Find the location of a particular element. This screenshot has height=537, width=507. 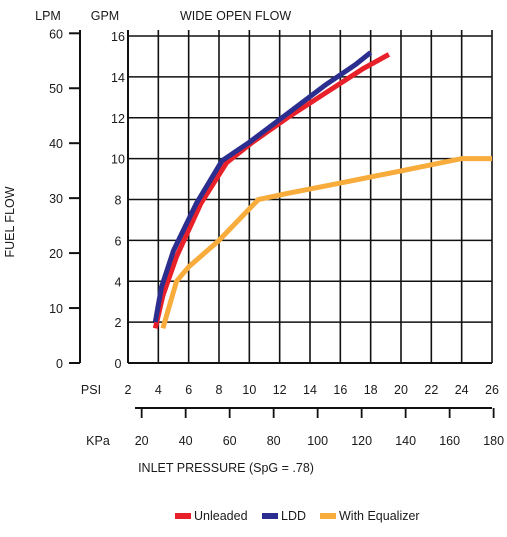

gpm-tick-label: 10 is located at coordinates (118, 160).